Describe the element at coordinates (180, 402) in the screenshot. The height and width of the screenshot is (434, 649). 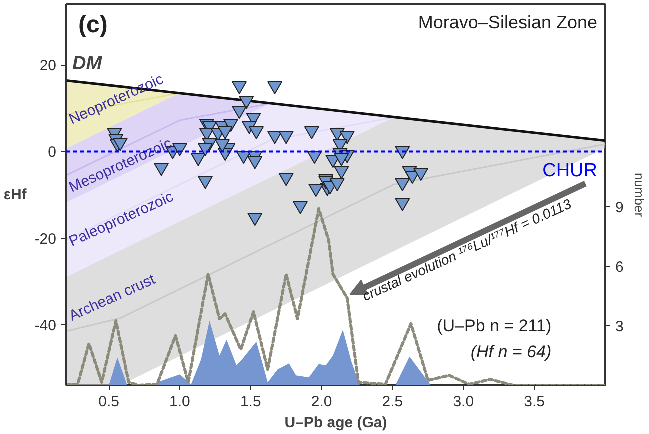
I see `x-tick-label: 1.0` at that location.